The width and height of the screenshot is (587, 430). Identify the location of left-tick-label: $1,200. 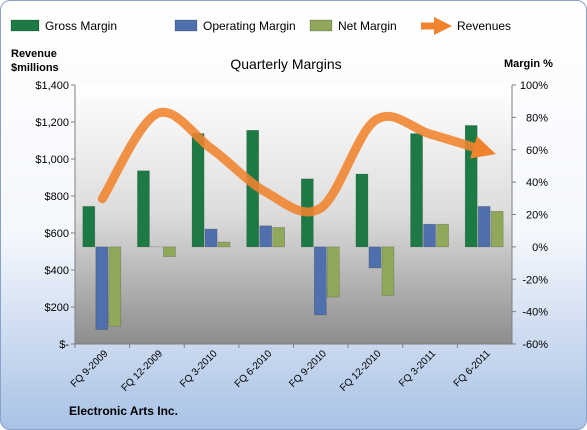
(52, 123).